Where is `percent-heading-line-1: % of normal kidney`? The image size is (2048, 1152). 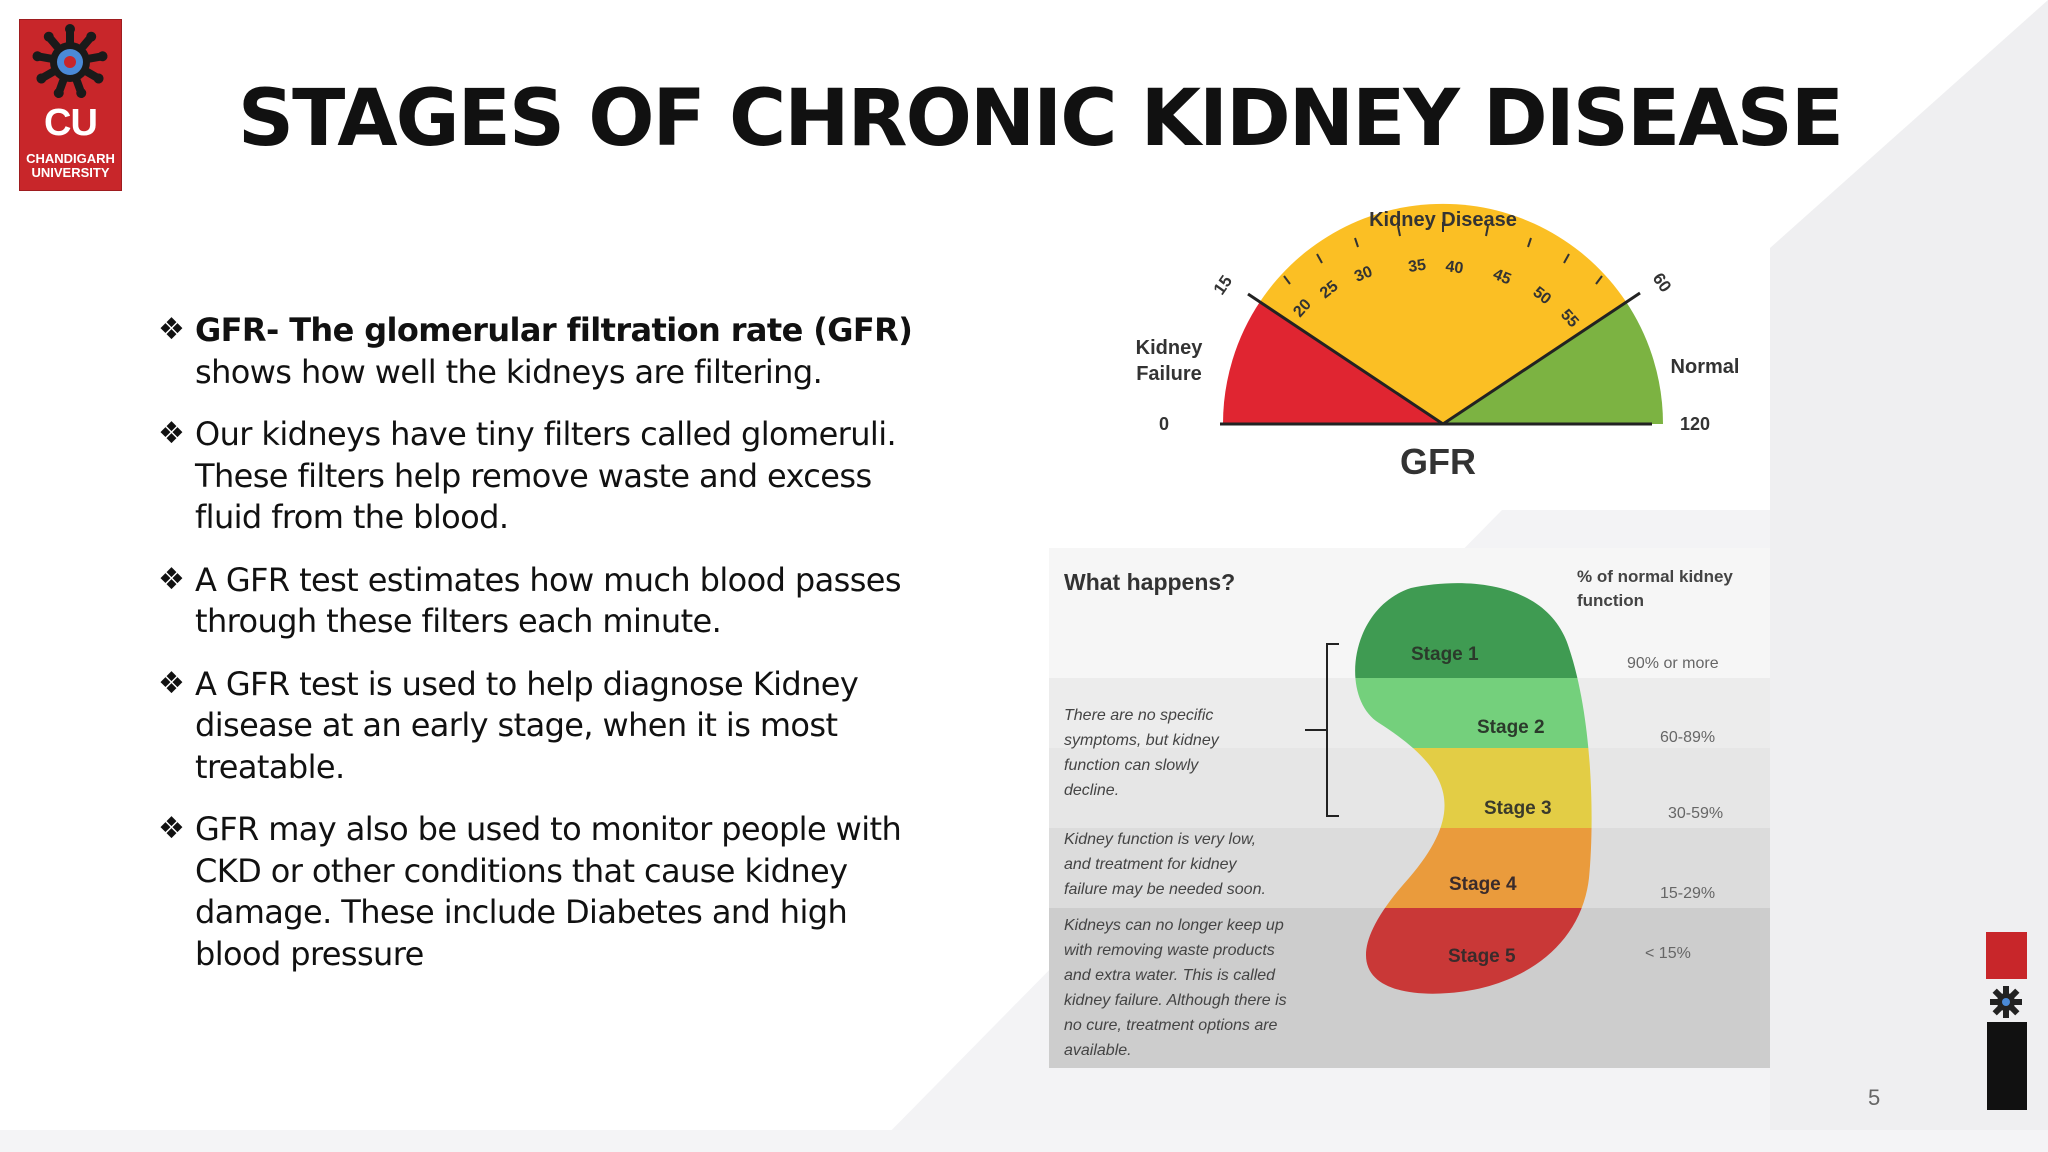 percent-heading-line-1: % of normal kidney is located at coordinates (1655, 576).